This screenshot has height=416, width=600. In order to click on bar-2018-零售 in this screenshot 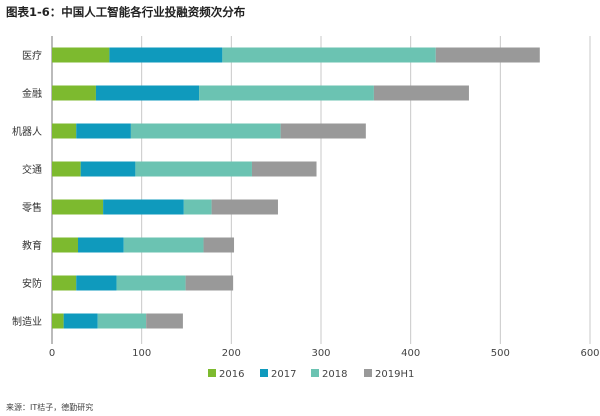, I will do `click(197, 207)`.